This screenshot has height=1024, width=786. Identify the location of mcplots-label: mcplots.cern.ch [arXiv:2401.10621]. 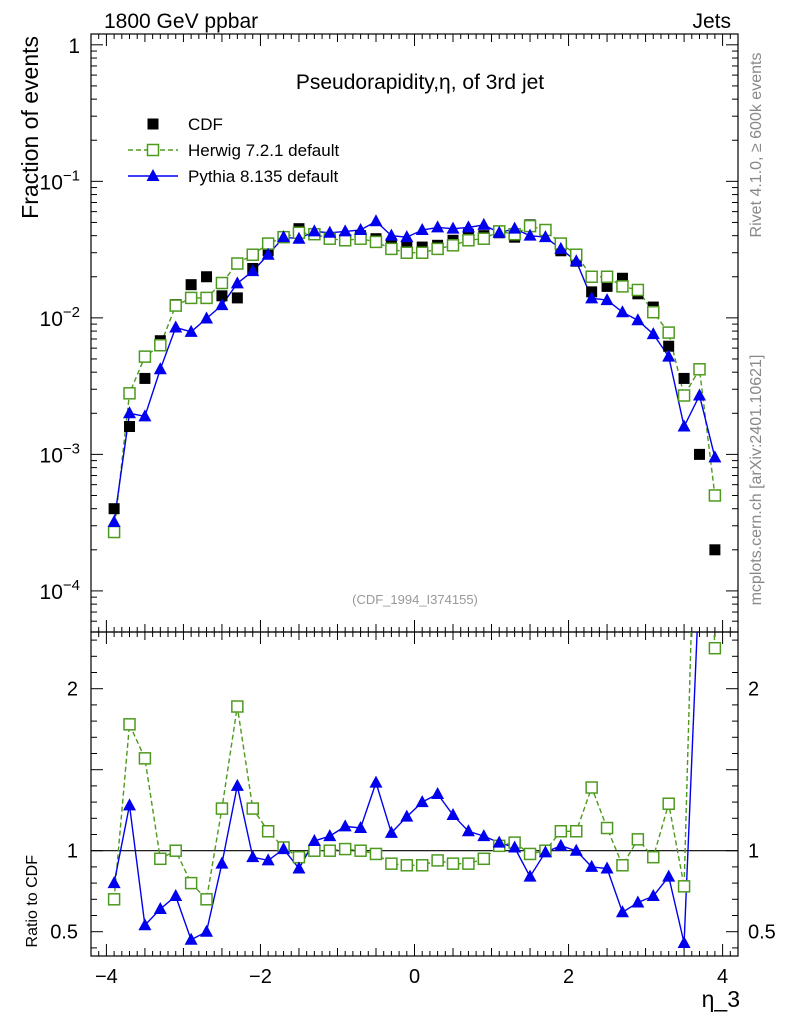
(756, 480).